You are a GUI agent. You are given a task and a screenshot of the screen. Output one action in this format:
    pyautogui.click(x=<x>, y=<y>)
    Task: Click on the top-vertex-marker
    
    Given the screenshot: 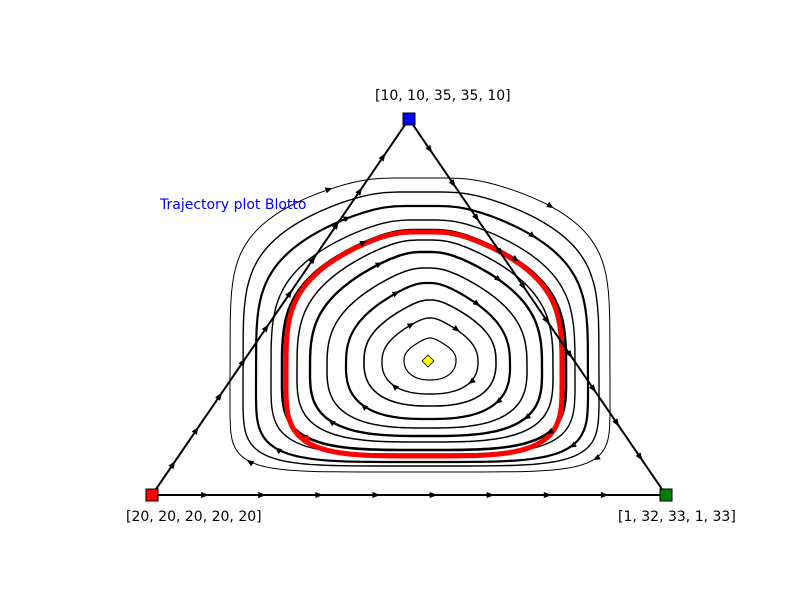 What is the action you would take?
    pyautogui.click(x=409, y=119)
    